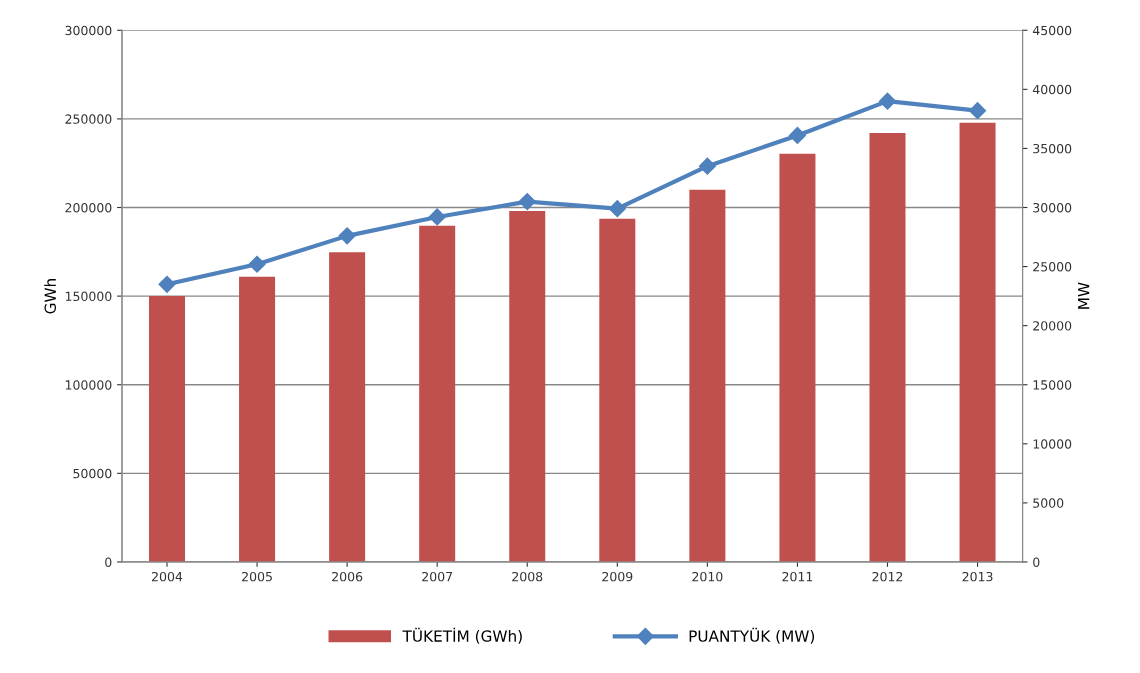 This screenshot has height=673, width=1140. I want to click on y2-tick-label: 15000, so click(1052, 385).